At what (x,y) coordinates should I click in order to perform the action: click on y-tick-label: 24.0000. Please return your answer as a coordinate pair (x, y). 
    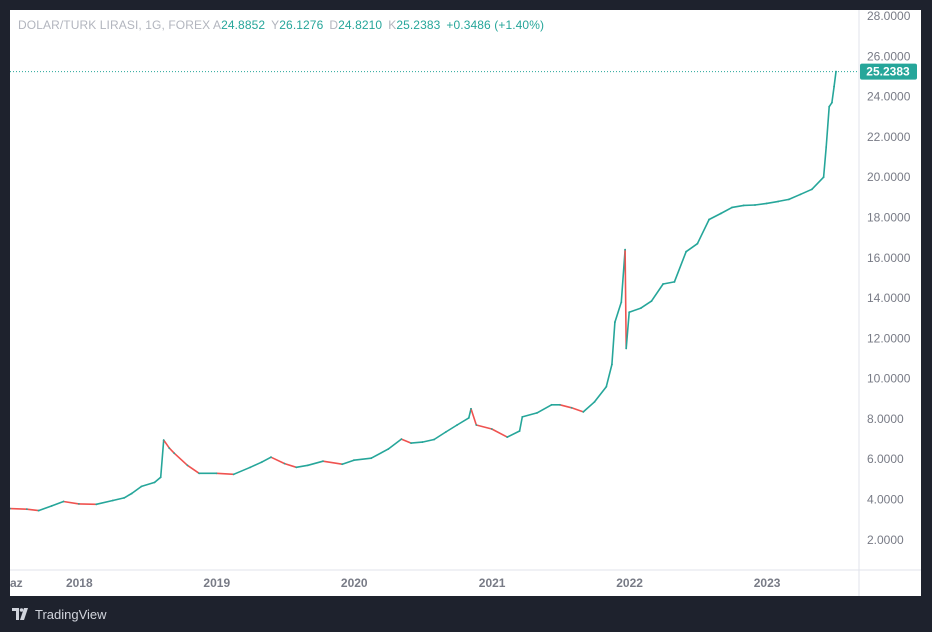
    Looking at the image, I should click on (889, 97).